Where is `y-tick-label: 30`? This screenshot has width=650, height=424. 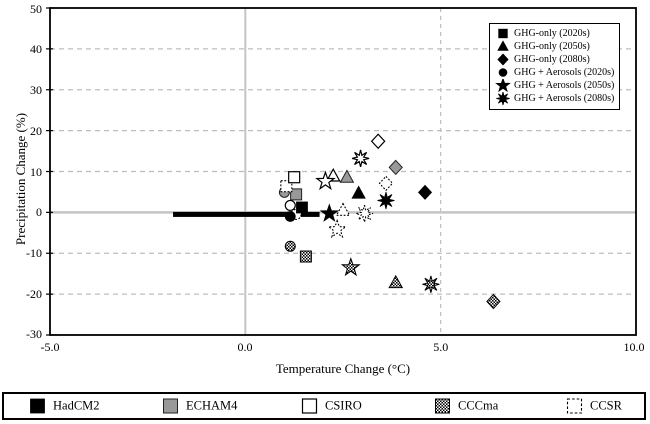
y-tick-label: 30 is located at coordinates (36, 89).